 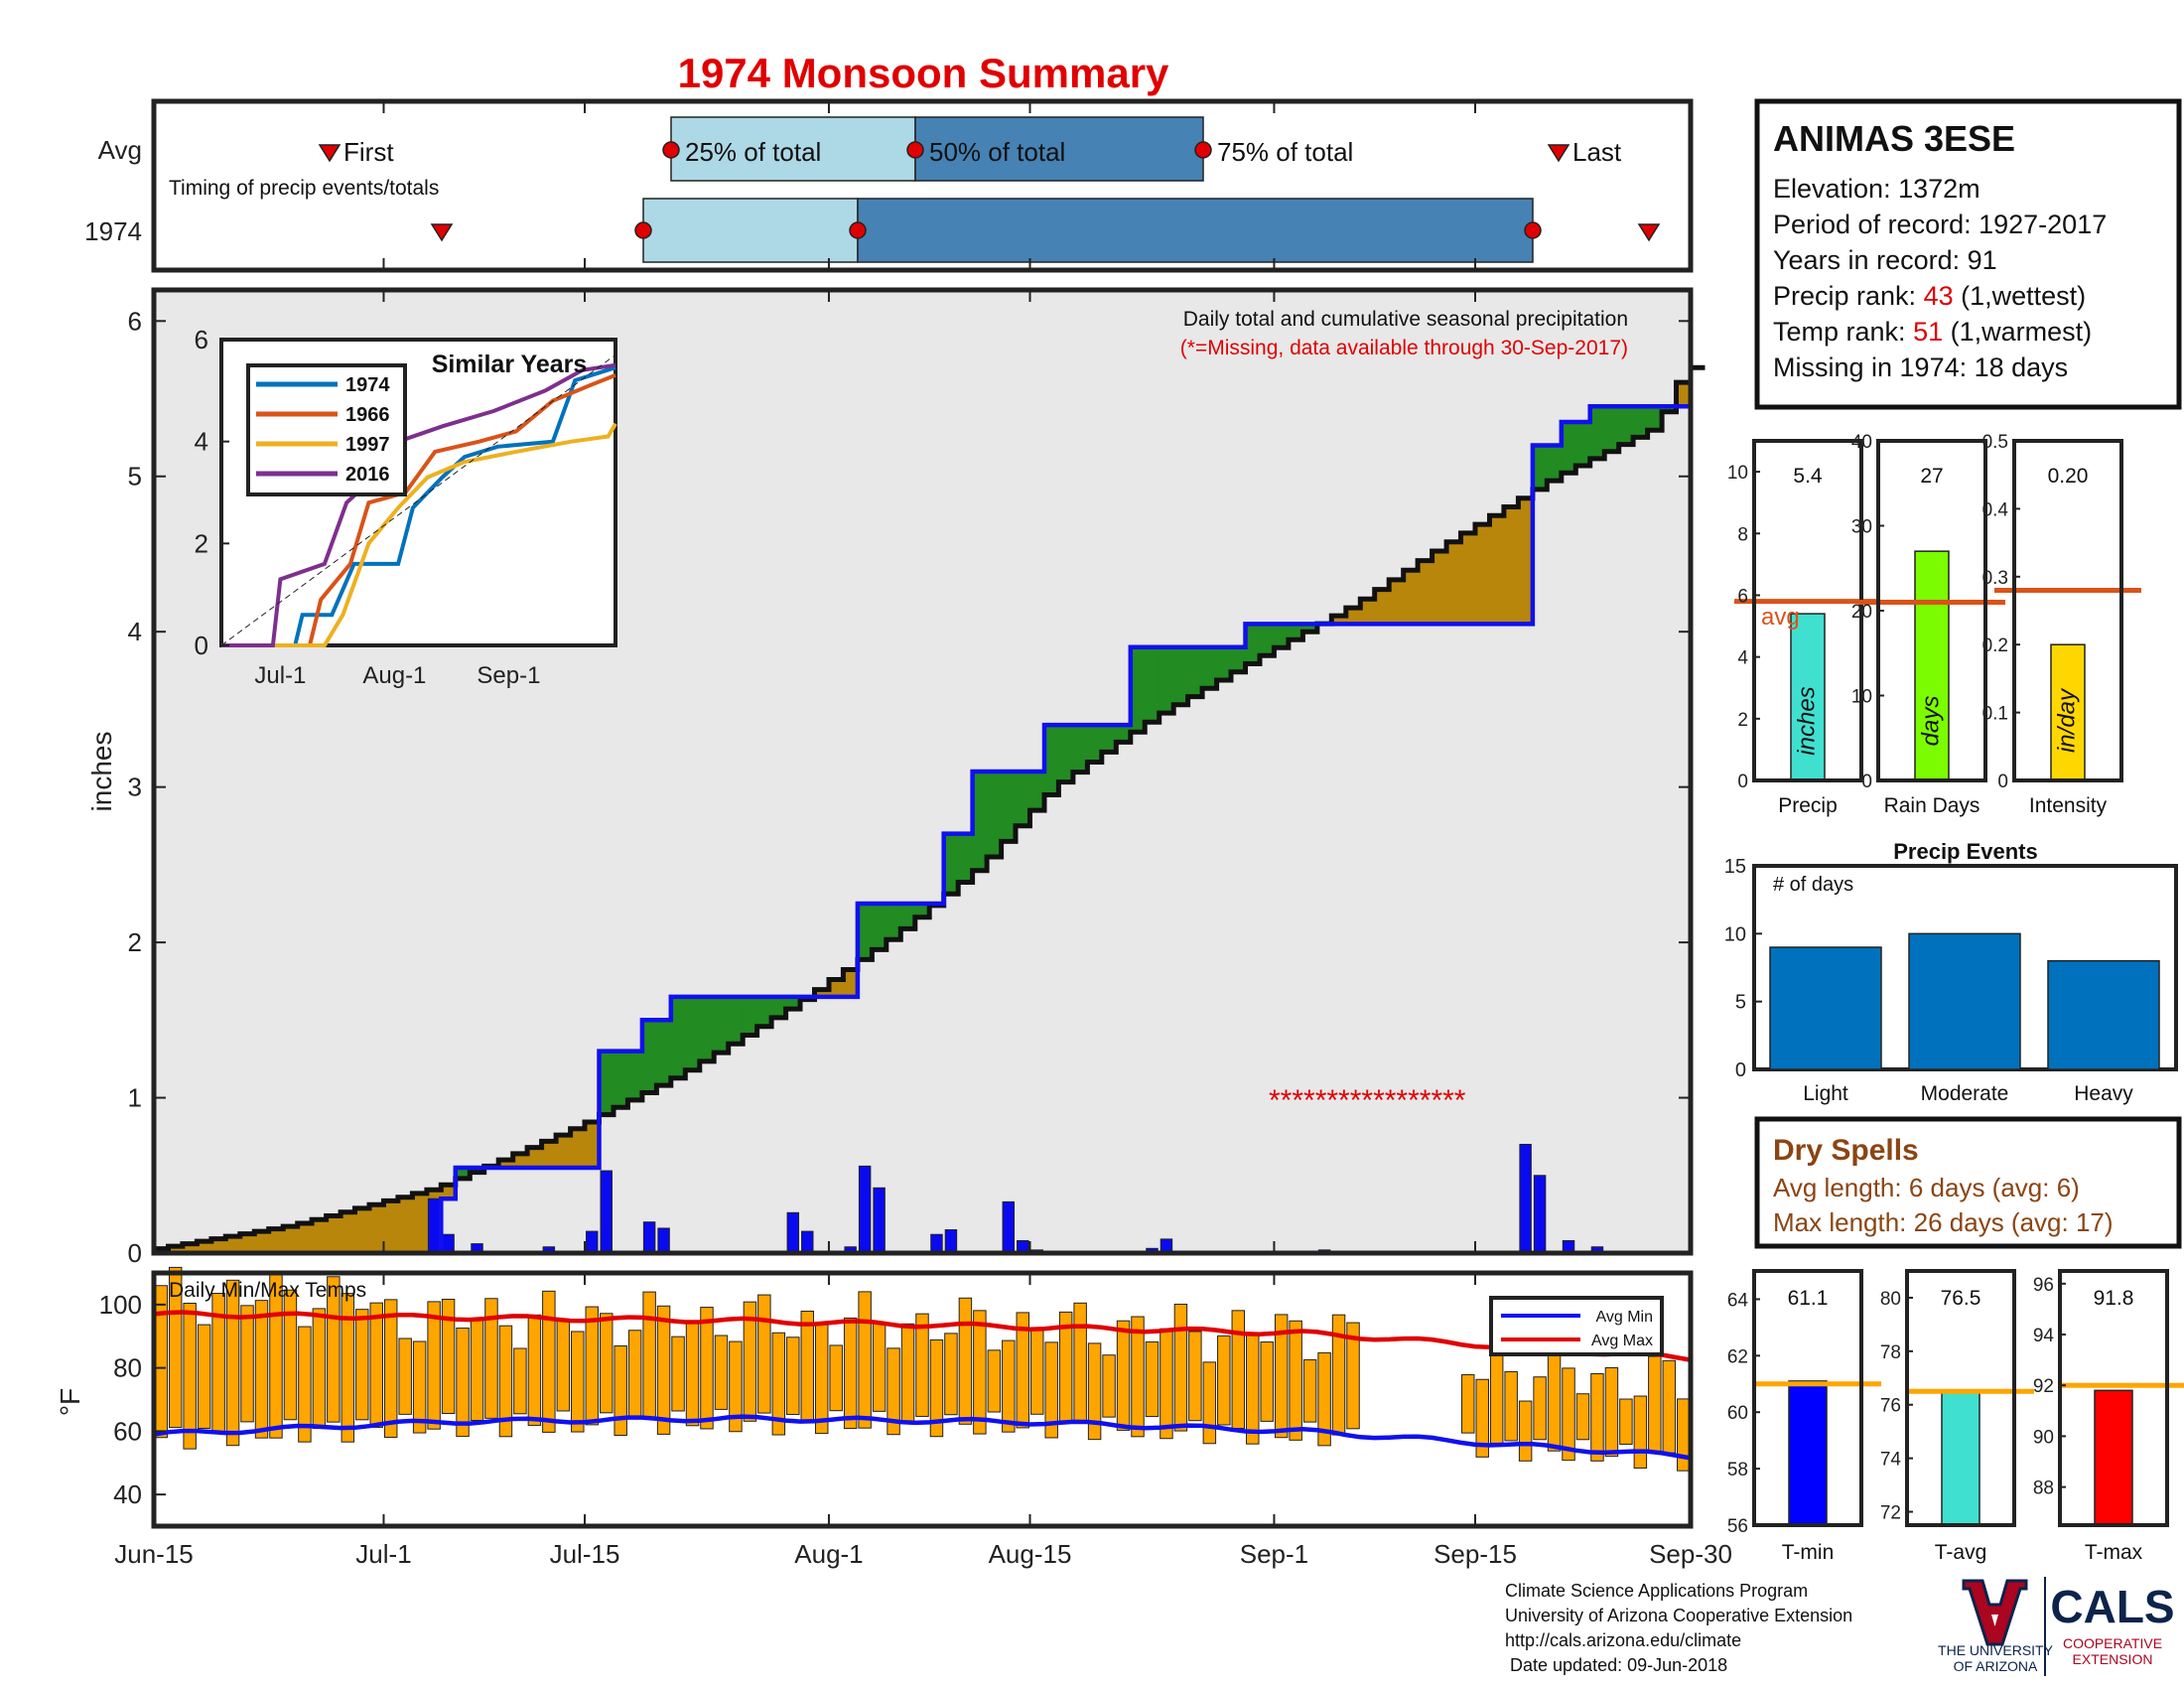 I want to click on totals-y-tick-label: 10, so click(x=1737, y=473).